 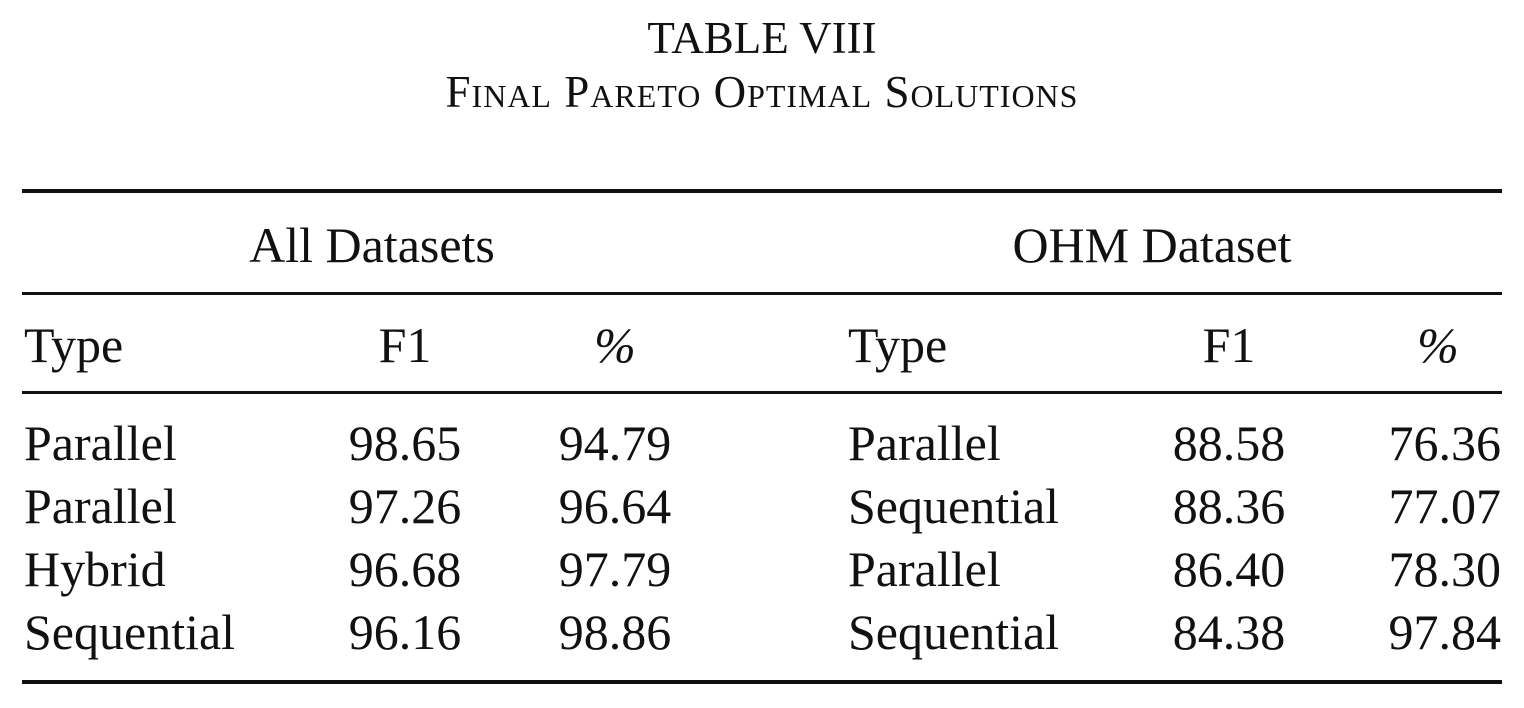 I want to click on value-cell: 96.68, so click(x=405, y=569).